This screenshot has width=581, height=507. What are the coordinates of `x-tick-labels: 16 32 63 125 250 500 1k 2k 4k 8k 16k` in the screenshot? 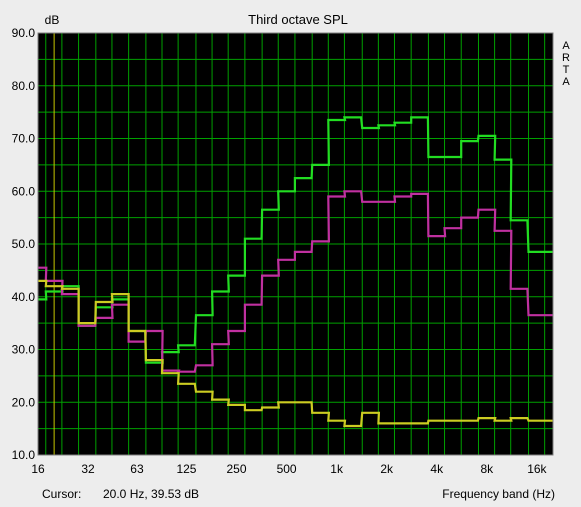 It's located at (289, 469).